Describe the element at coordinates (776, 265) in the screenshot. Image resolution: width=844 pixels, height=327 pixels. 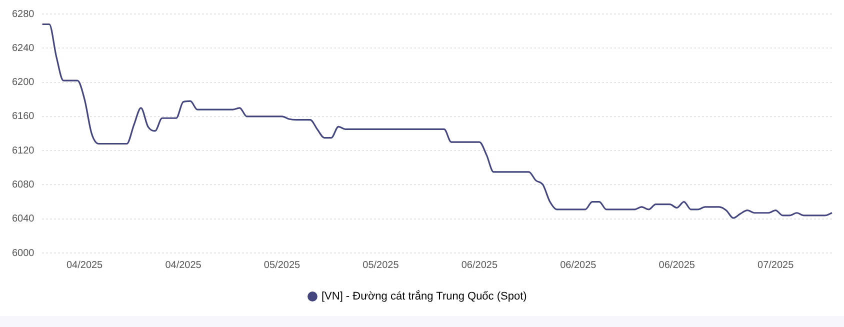
I see `x-tick-label: 07/2025` at that location.